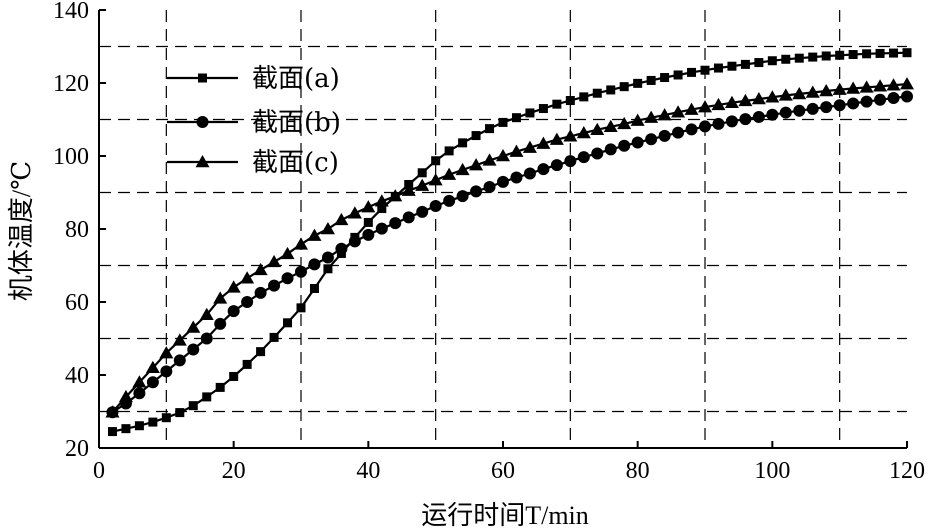  I want to click on y-tick-label: 60, so click(77, 303).